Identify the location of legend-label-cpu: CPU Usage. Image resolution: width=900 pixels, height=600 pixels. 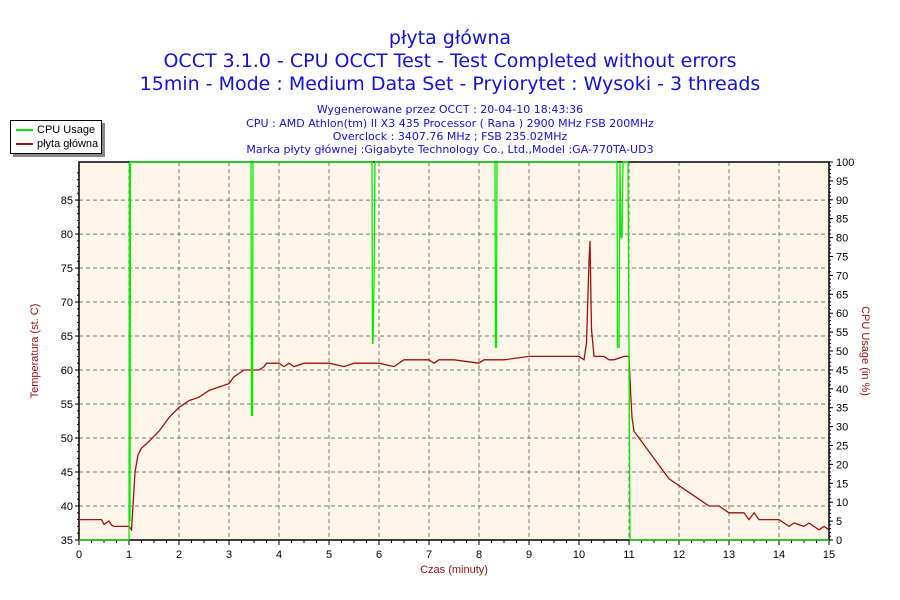
(66, 129).